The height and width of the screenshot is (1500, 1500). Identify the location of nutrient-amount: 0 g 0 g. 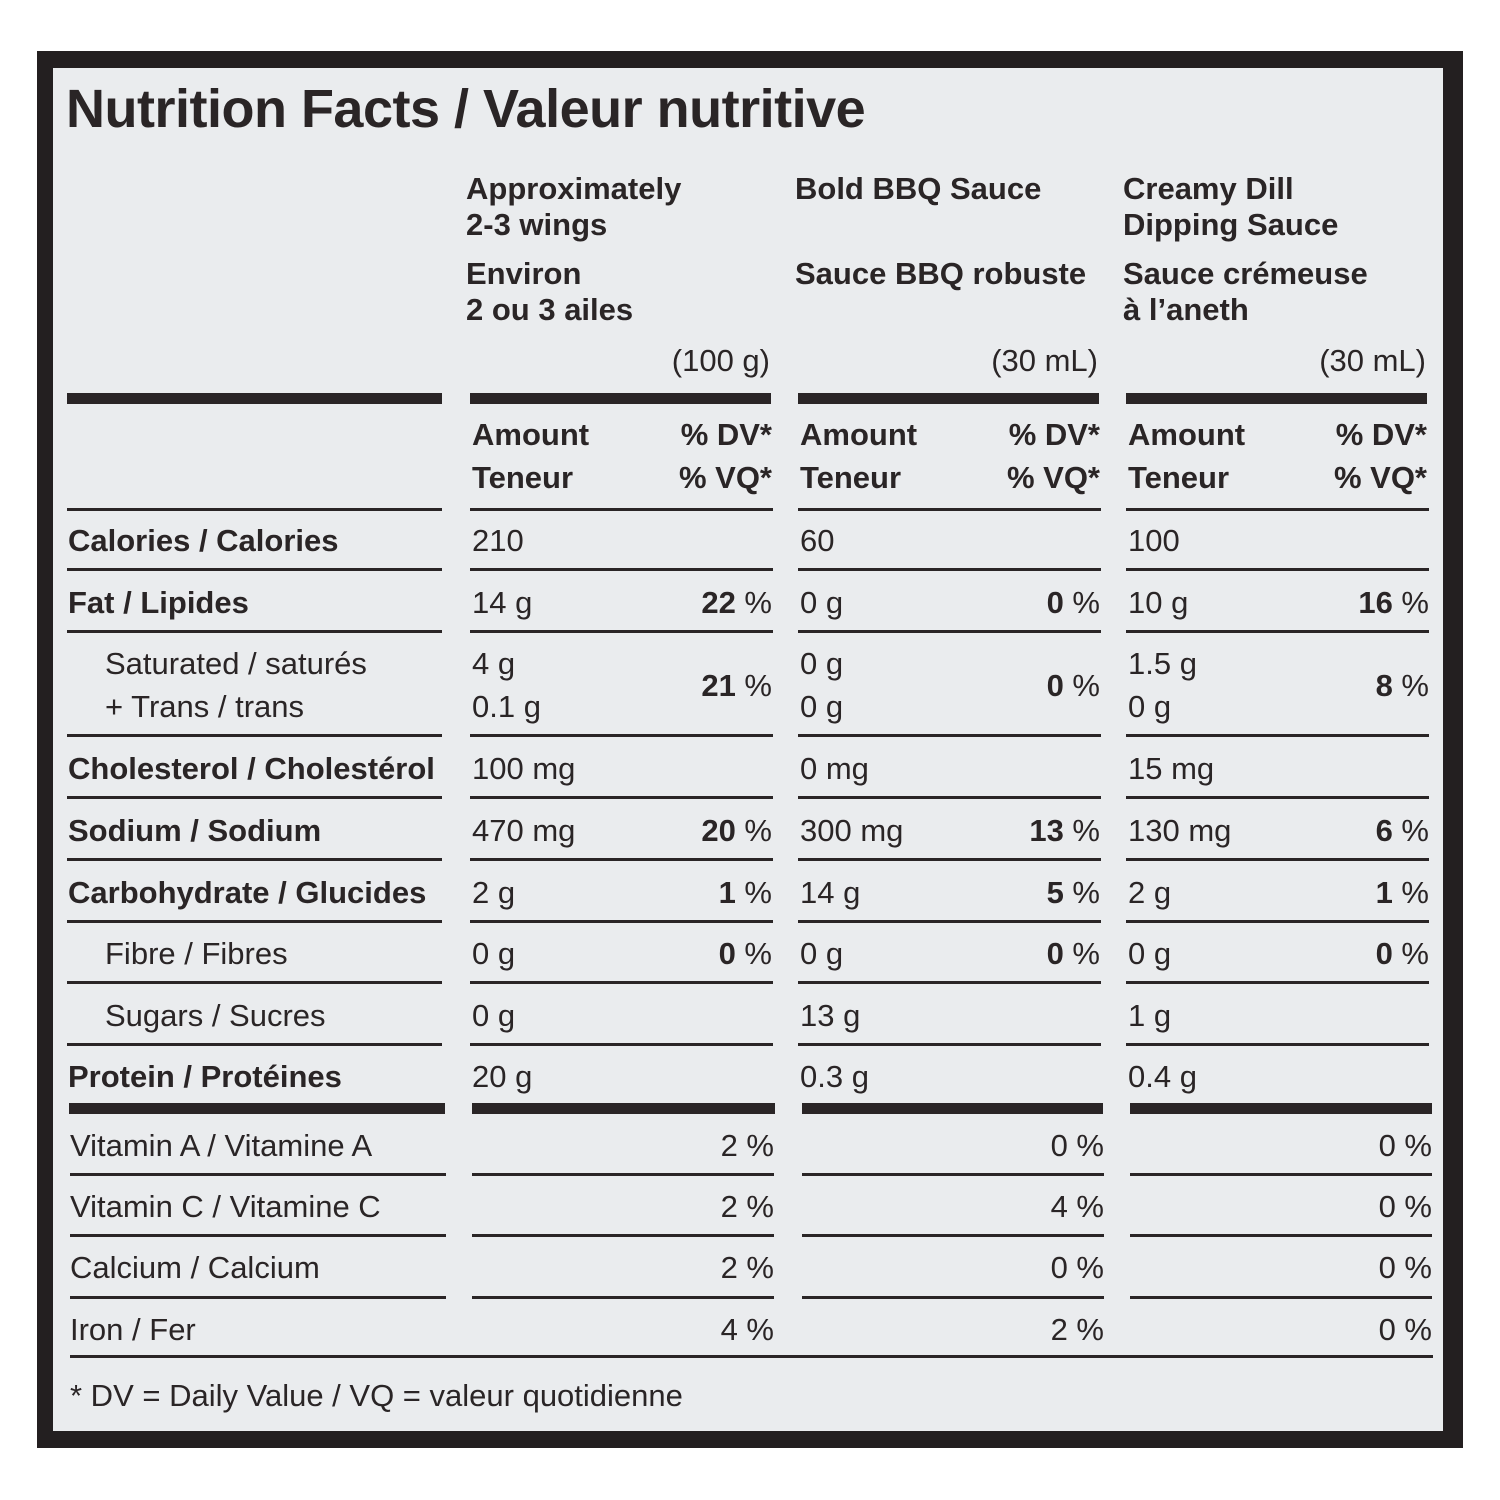
(822, 685).